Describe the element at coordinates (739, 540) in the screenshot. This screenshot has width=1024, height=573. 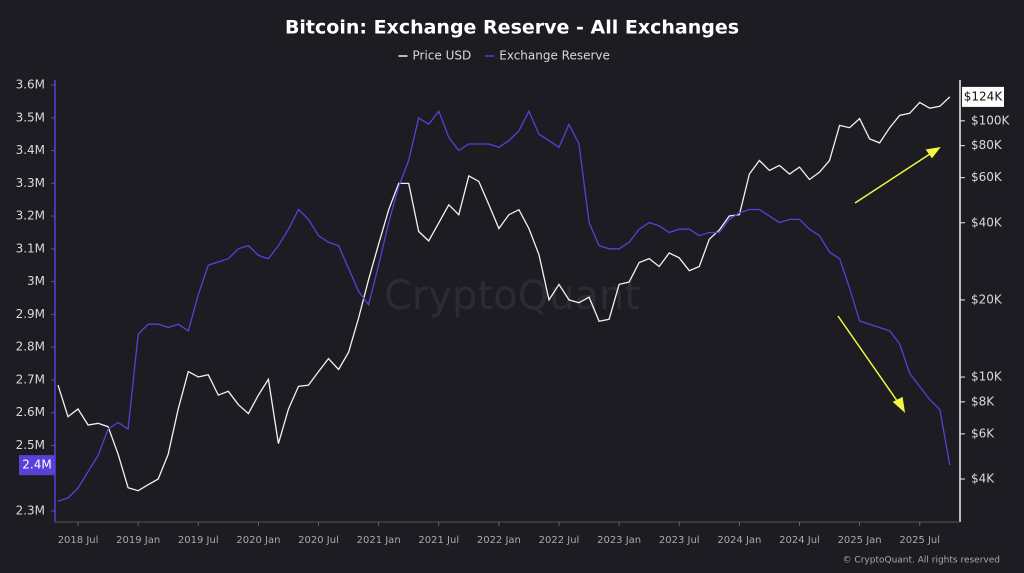
I see `x-tick-label: 2024 Jan` at that location.